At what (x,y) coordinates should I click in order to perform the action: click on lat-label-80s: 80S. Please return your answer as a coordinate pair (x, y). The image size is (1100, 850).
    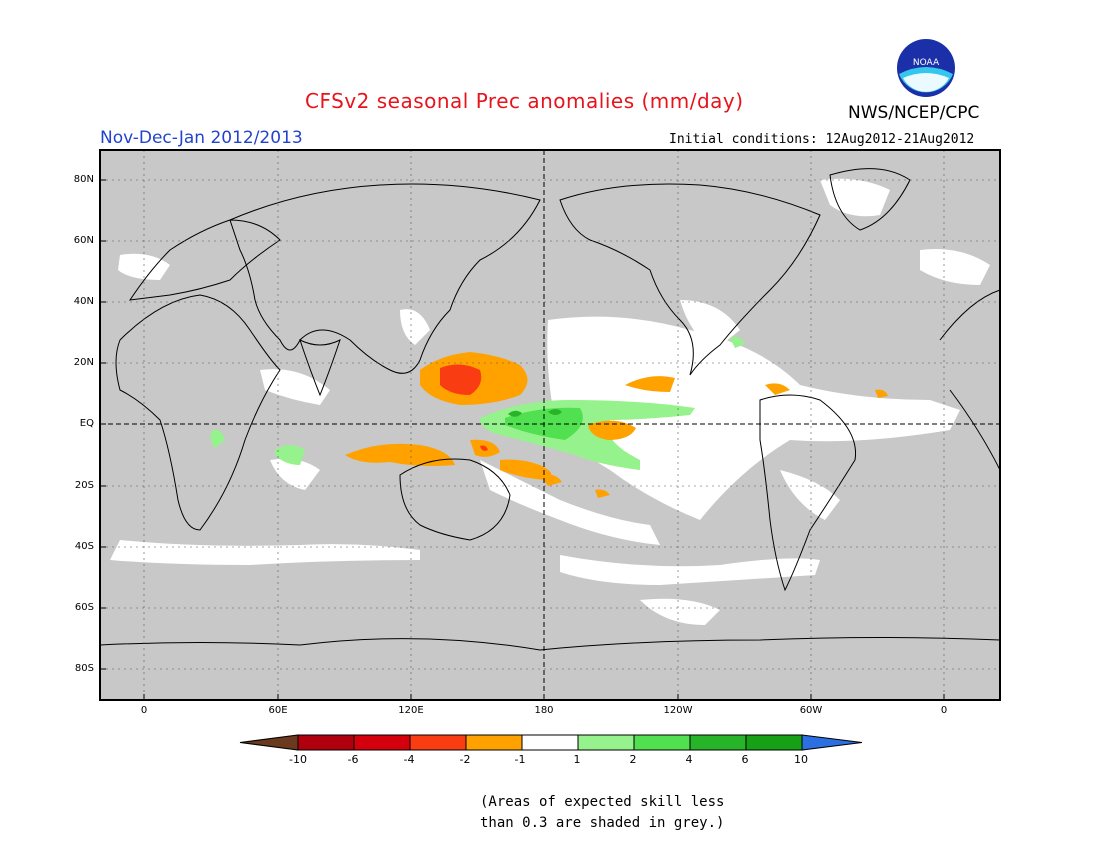
    Looking at the image, I should click on (84, 668).